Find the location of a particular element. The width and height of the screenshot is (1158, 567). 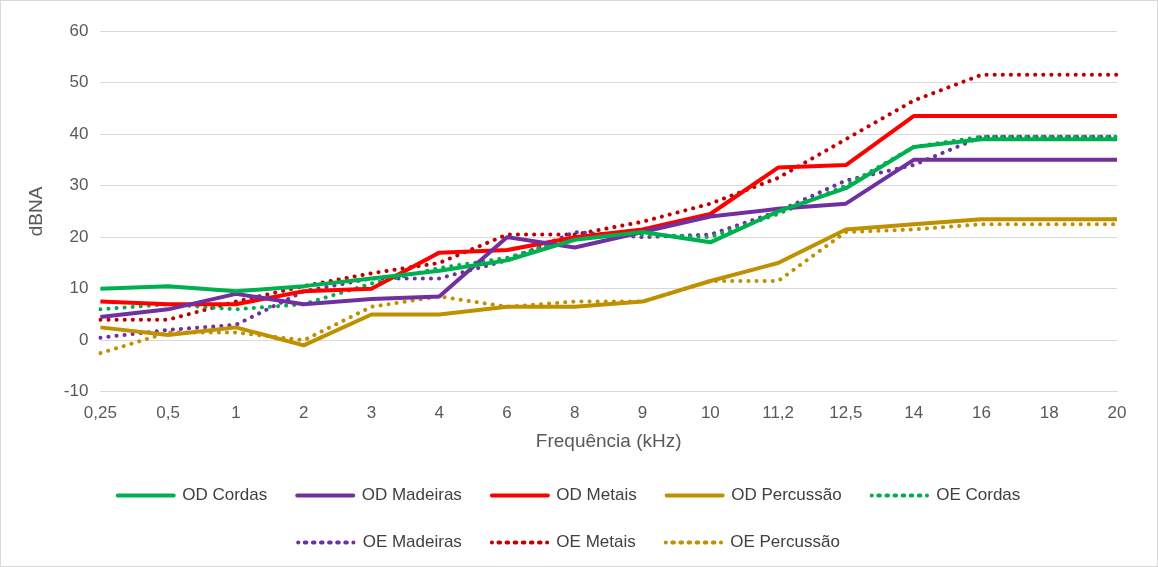

x-tick-label: 4 is located at coordinates (439, 412).